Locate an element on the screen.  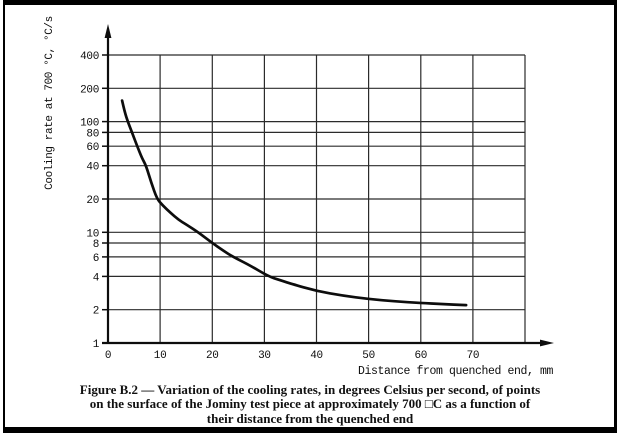
x-tick-label: 0 is located at coordinates (108, 356).